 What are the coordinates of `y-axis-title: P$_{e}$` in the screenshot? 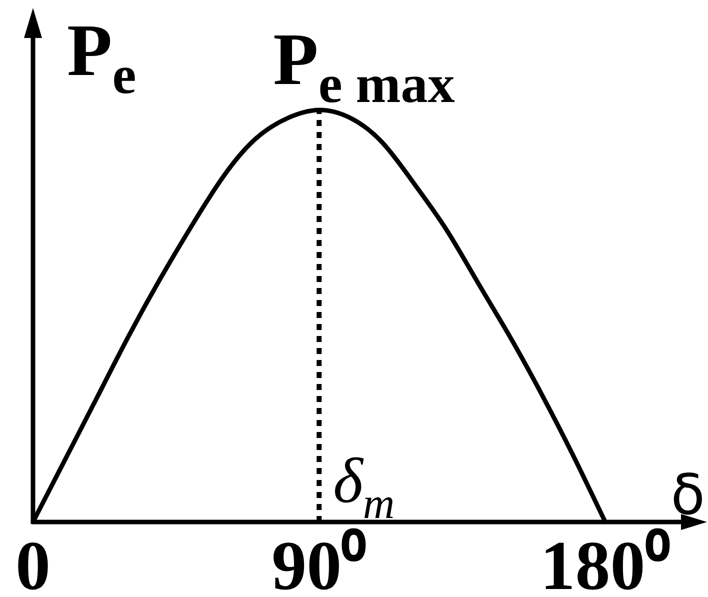 It's located at (101, 57).